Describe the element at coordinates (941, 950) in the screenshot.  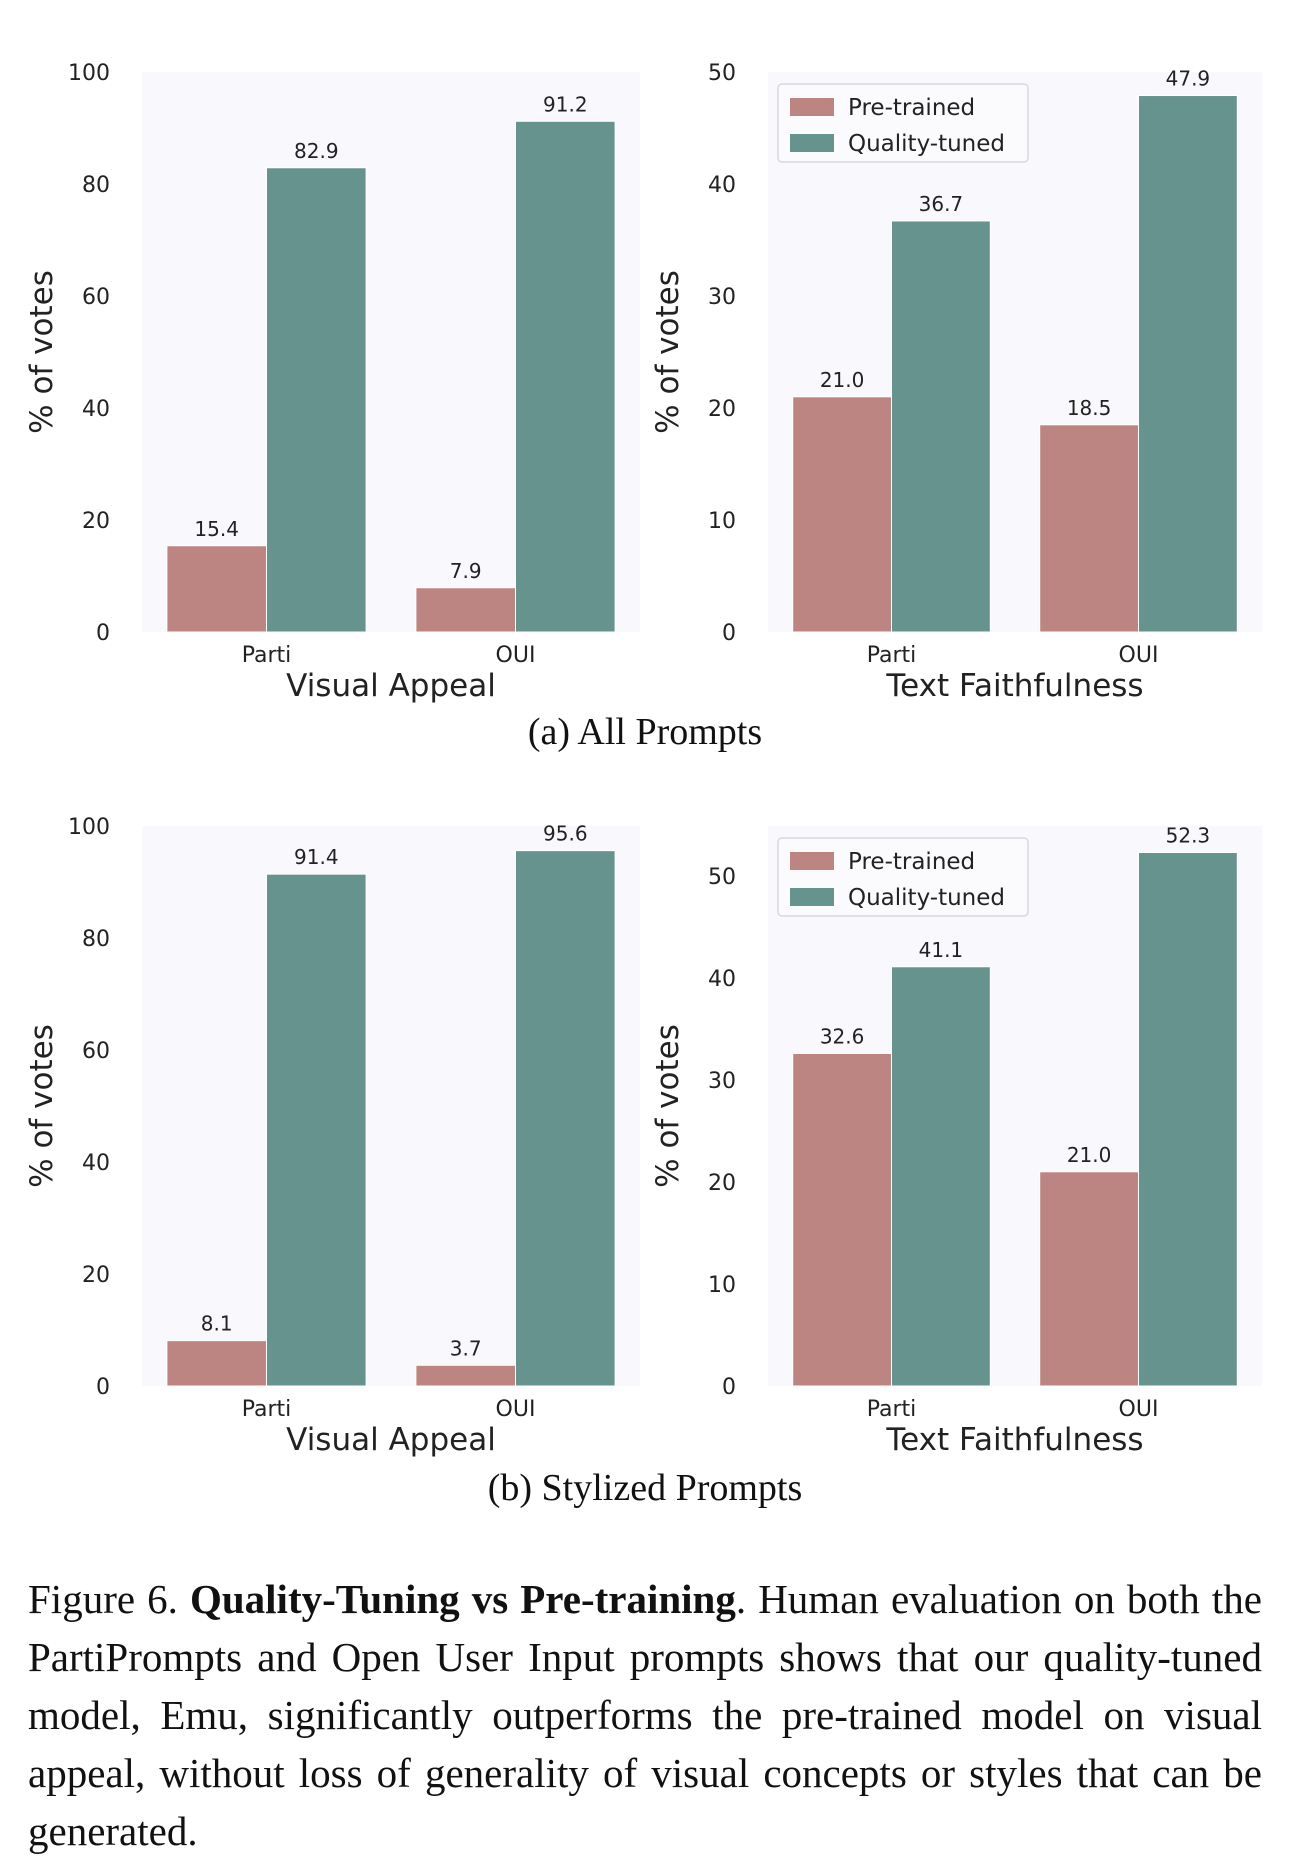
I see `data-label: 41.1` at that location.